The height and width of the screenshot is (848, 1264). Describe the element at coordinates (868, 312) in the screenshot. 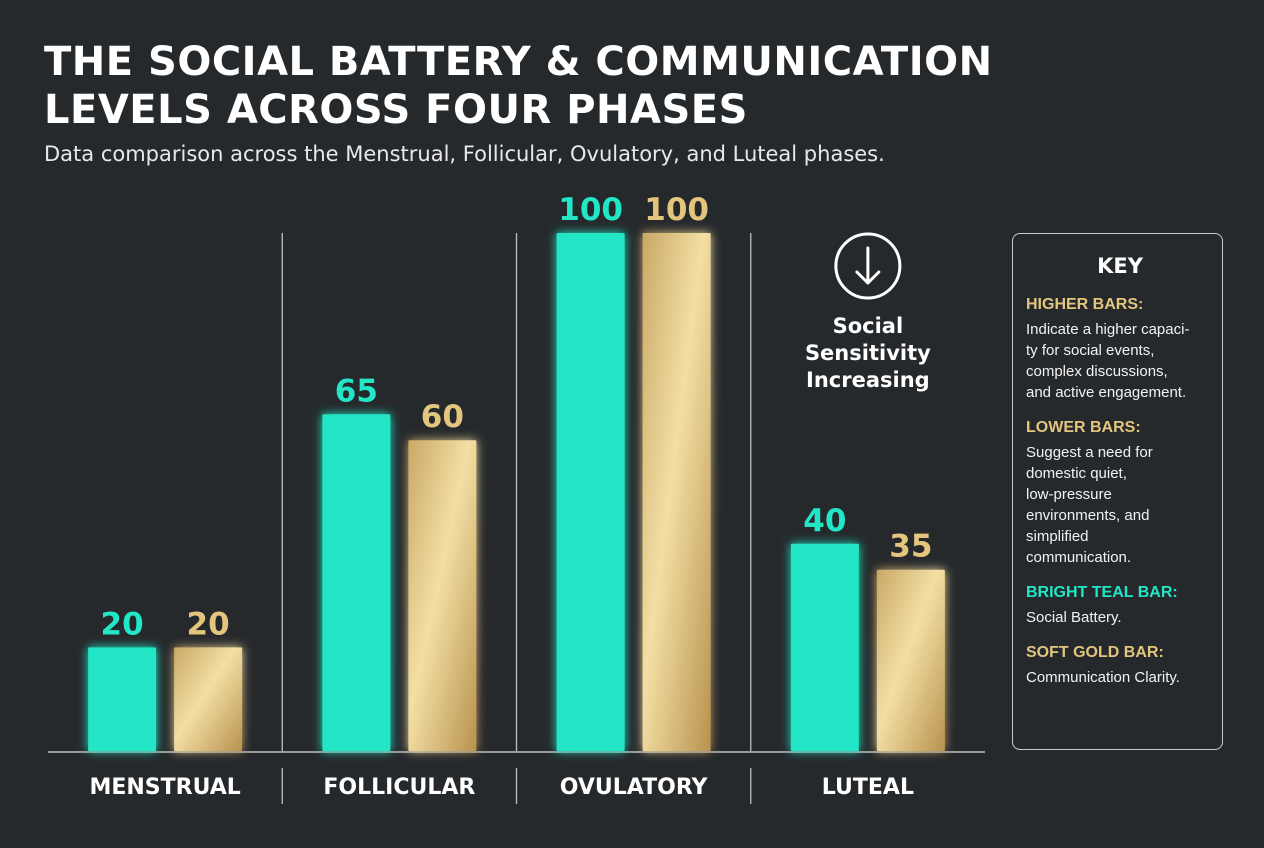

I see `annotation-group: Social Sensitivity Increasing` at that location.